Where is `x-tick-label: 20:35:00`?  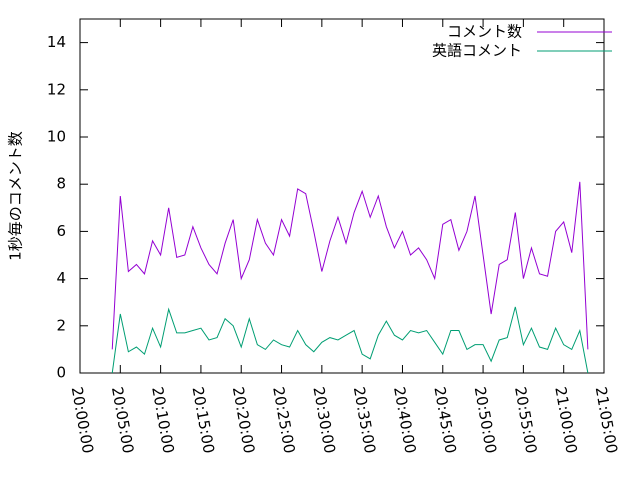
x-tick-label: 20:35:00 is located at coordinates (364, 419).